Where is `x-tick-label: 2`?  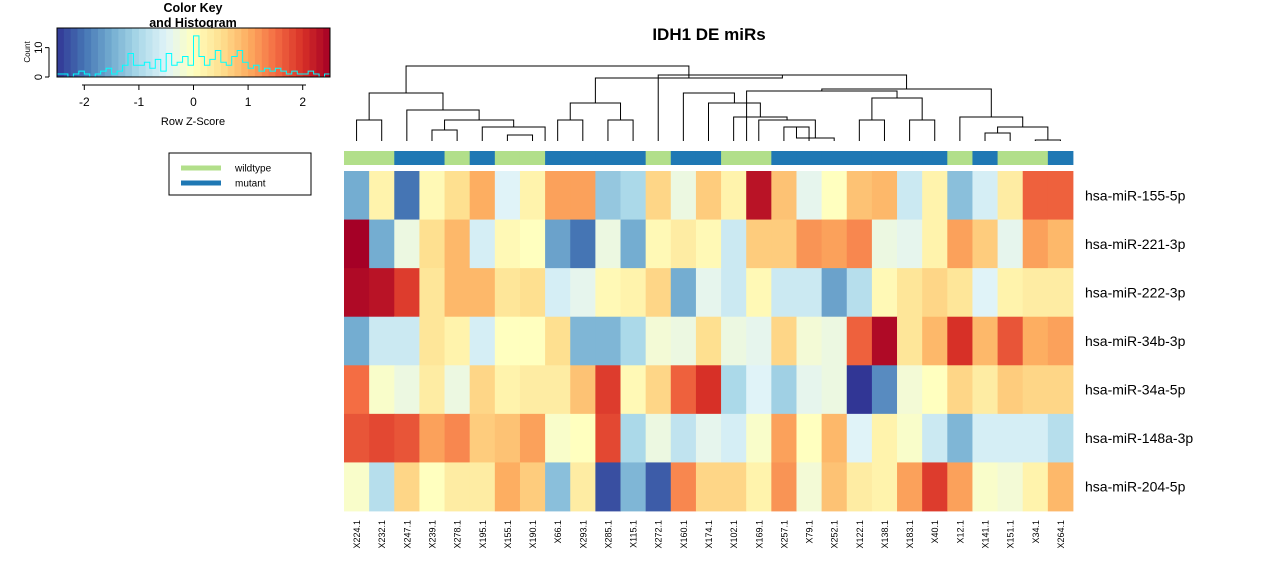
x-tick-label: 2 is located at coordinates (302, 102).